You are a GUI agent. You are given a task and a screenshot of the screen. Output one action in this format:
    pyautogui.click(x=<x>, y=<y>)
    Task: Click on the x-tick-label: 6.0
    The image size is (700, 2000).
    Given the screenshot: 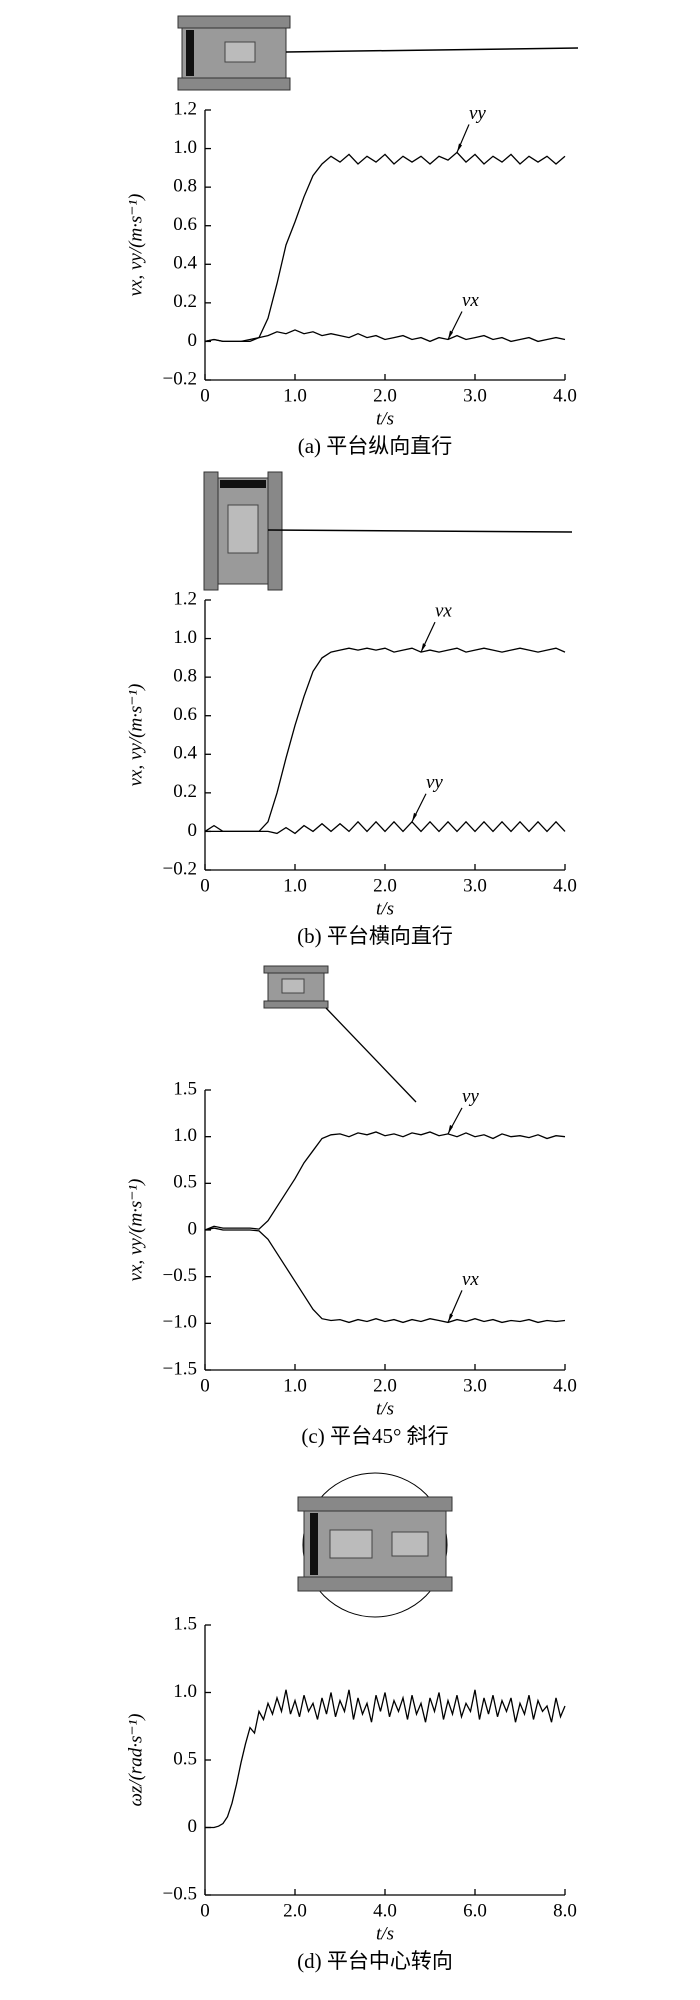 What is the action you would take?
    pyautogui.click(x=475, y=1910)
    